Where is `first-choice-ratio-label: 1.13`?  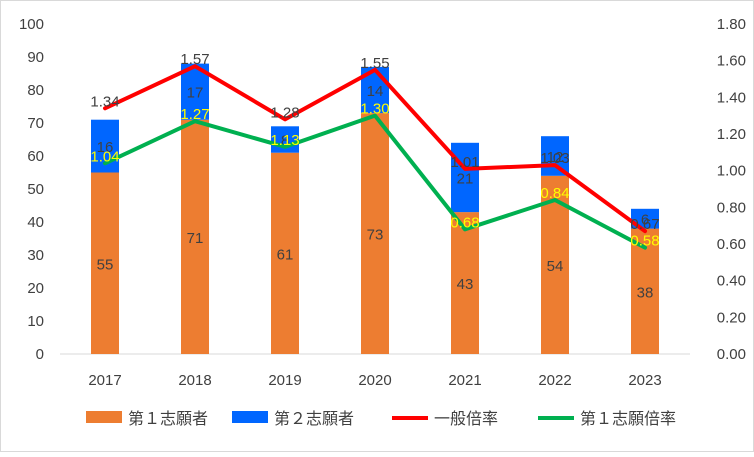 first-choice-ratio-label: 1.13 is located at coordinates (284, 140).